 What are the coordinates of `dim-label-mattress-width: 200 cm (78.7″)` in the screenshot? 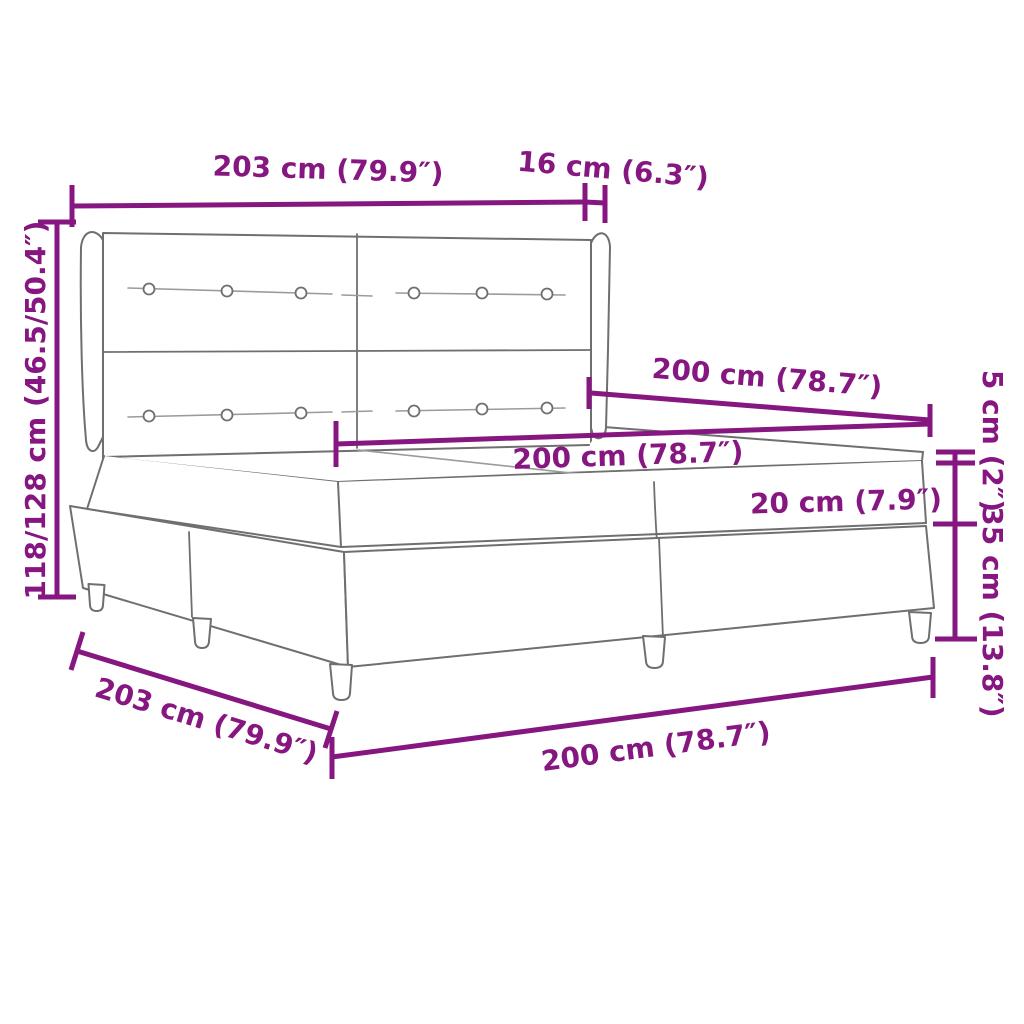 It's located at (628, 455).